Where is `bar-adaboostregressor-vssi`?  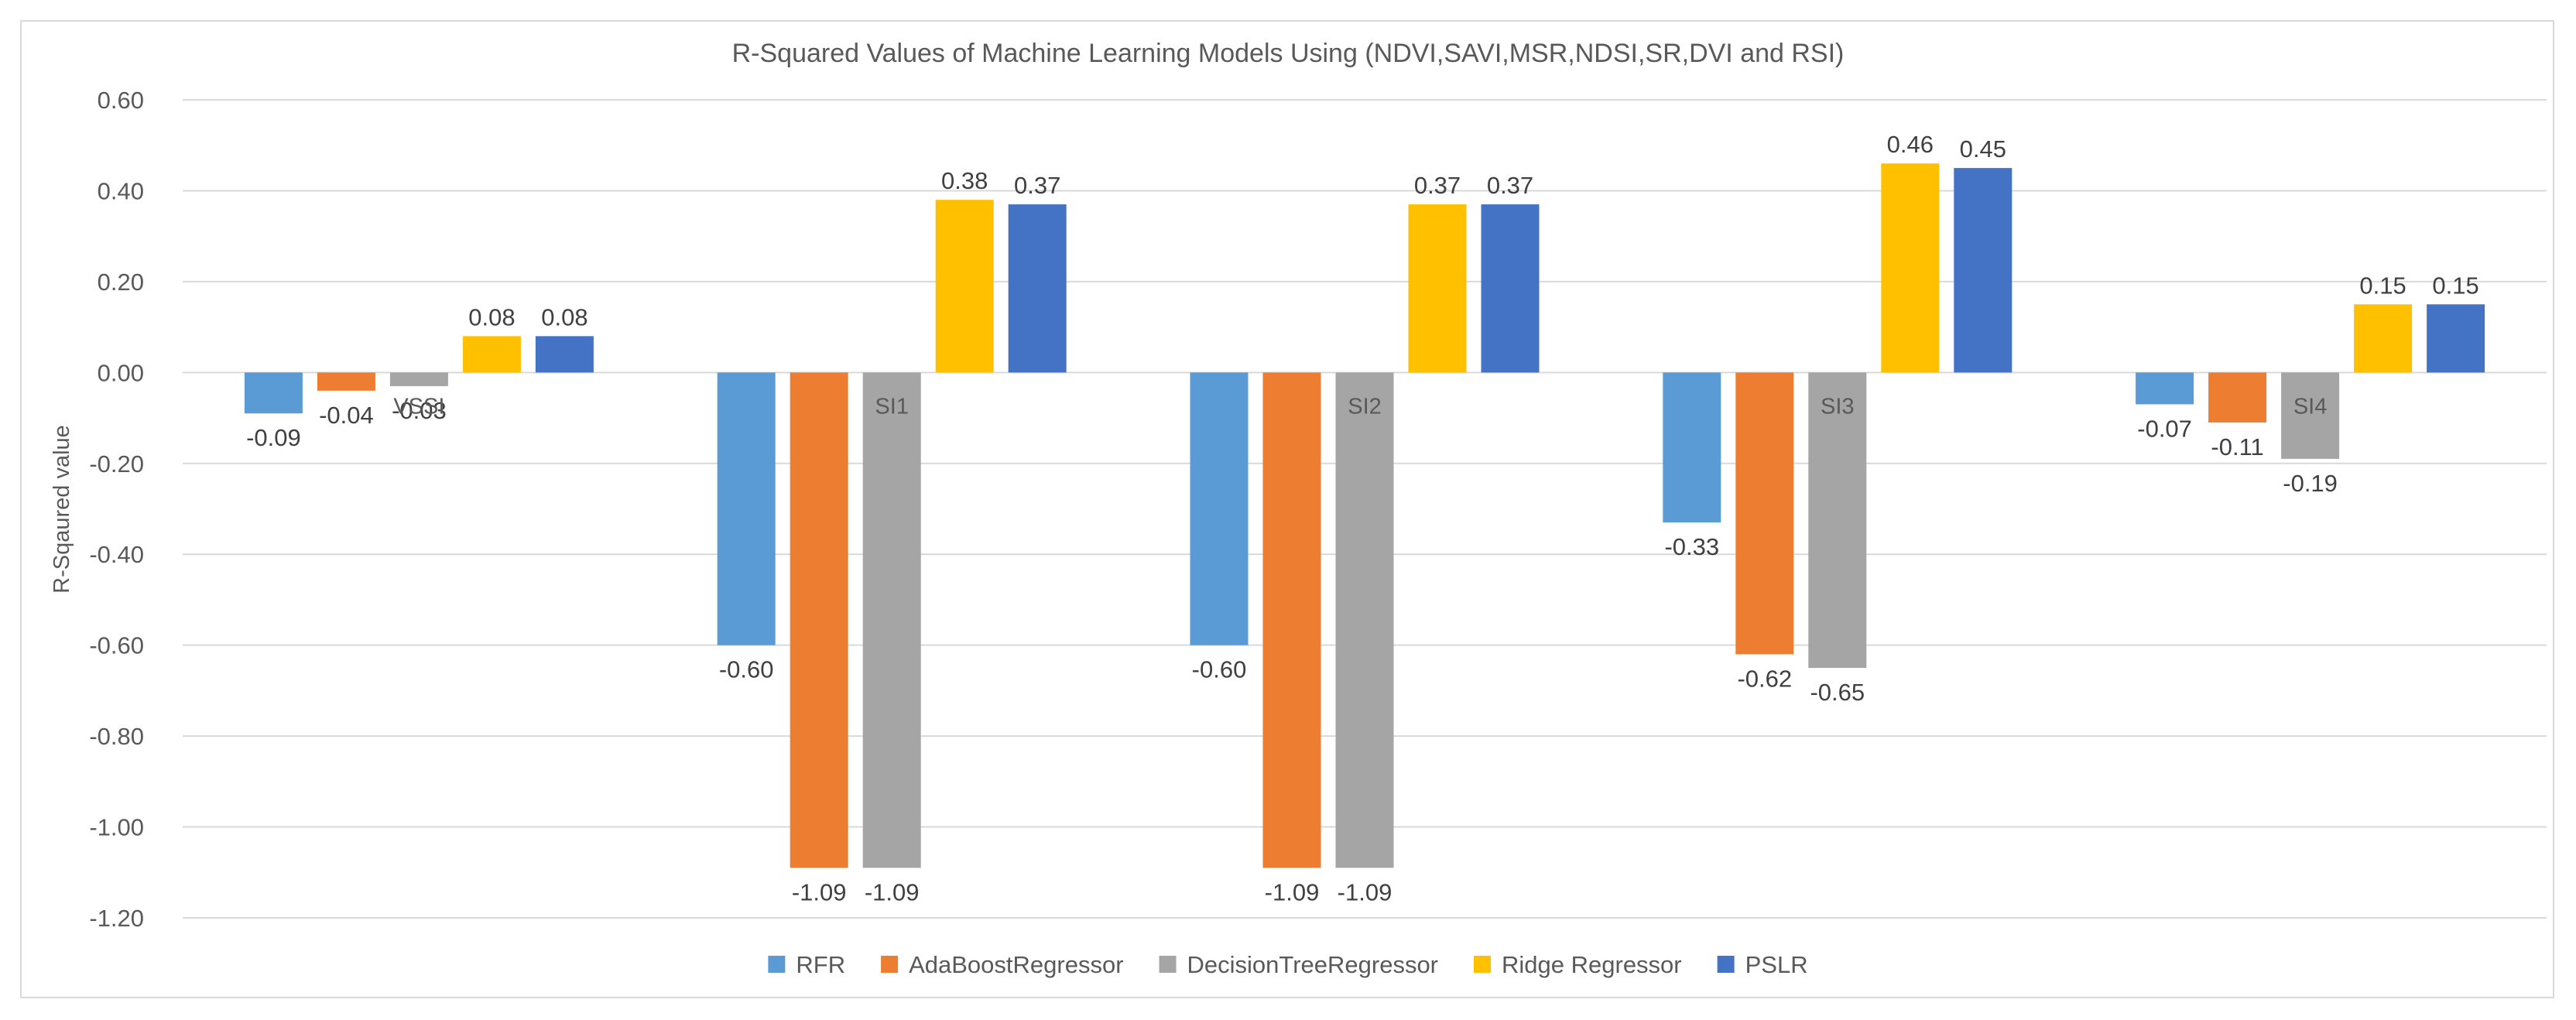
bar-adaboostregressor-vssi is located at coordinates (346, 382).